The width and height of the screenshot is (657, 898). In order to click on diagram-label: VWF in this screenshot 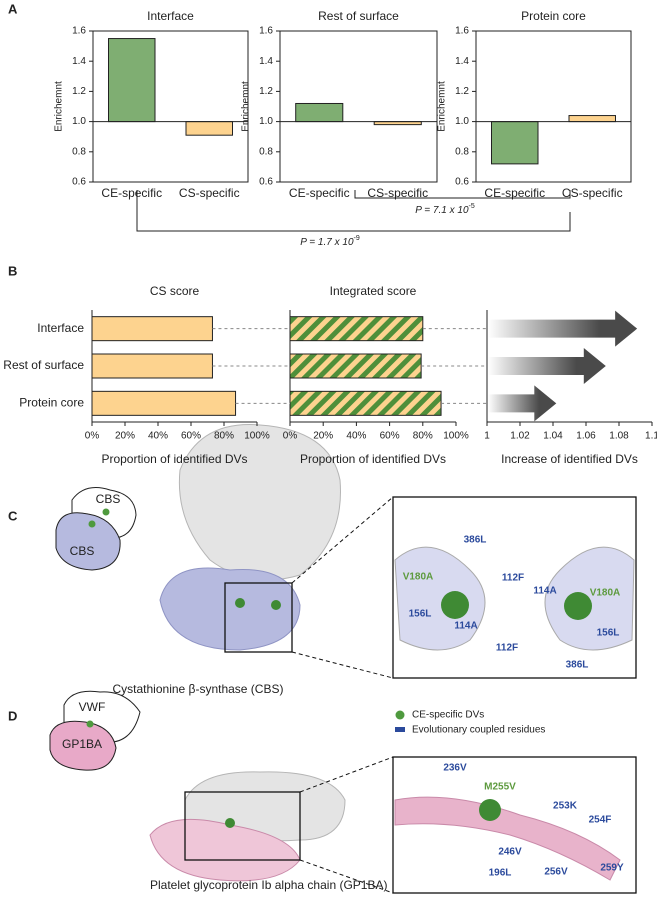, I will do `click(92, 707)`.